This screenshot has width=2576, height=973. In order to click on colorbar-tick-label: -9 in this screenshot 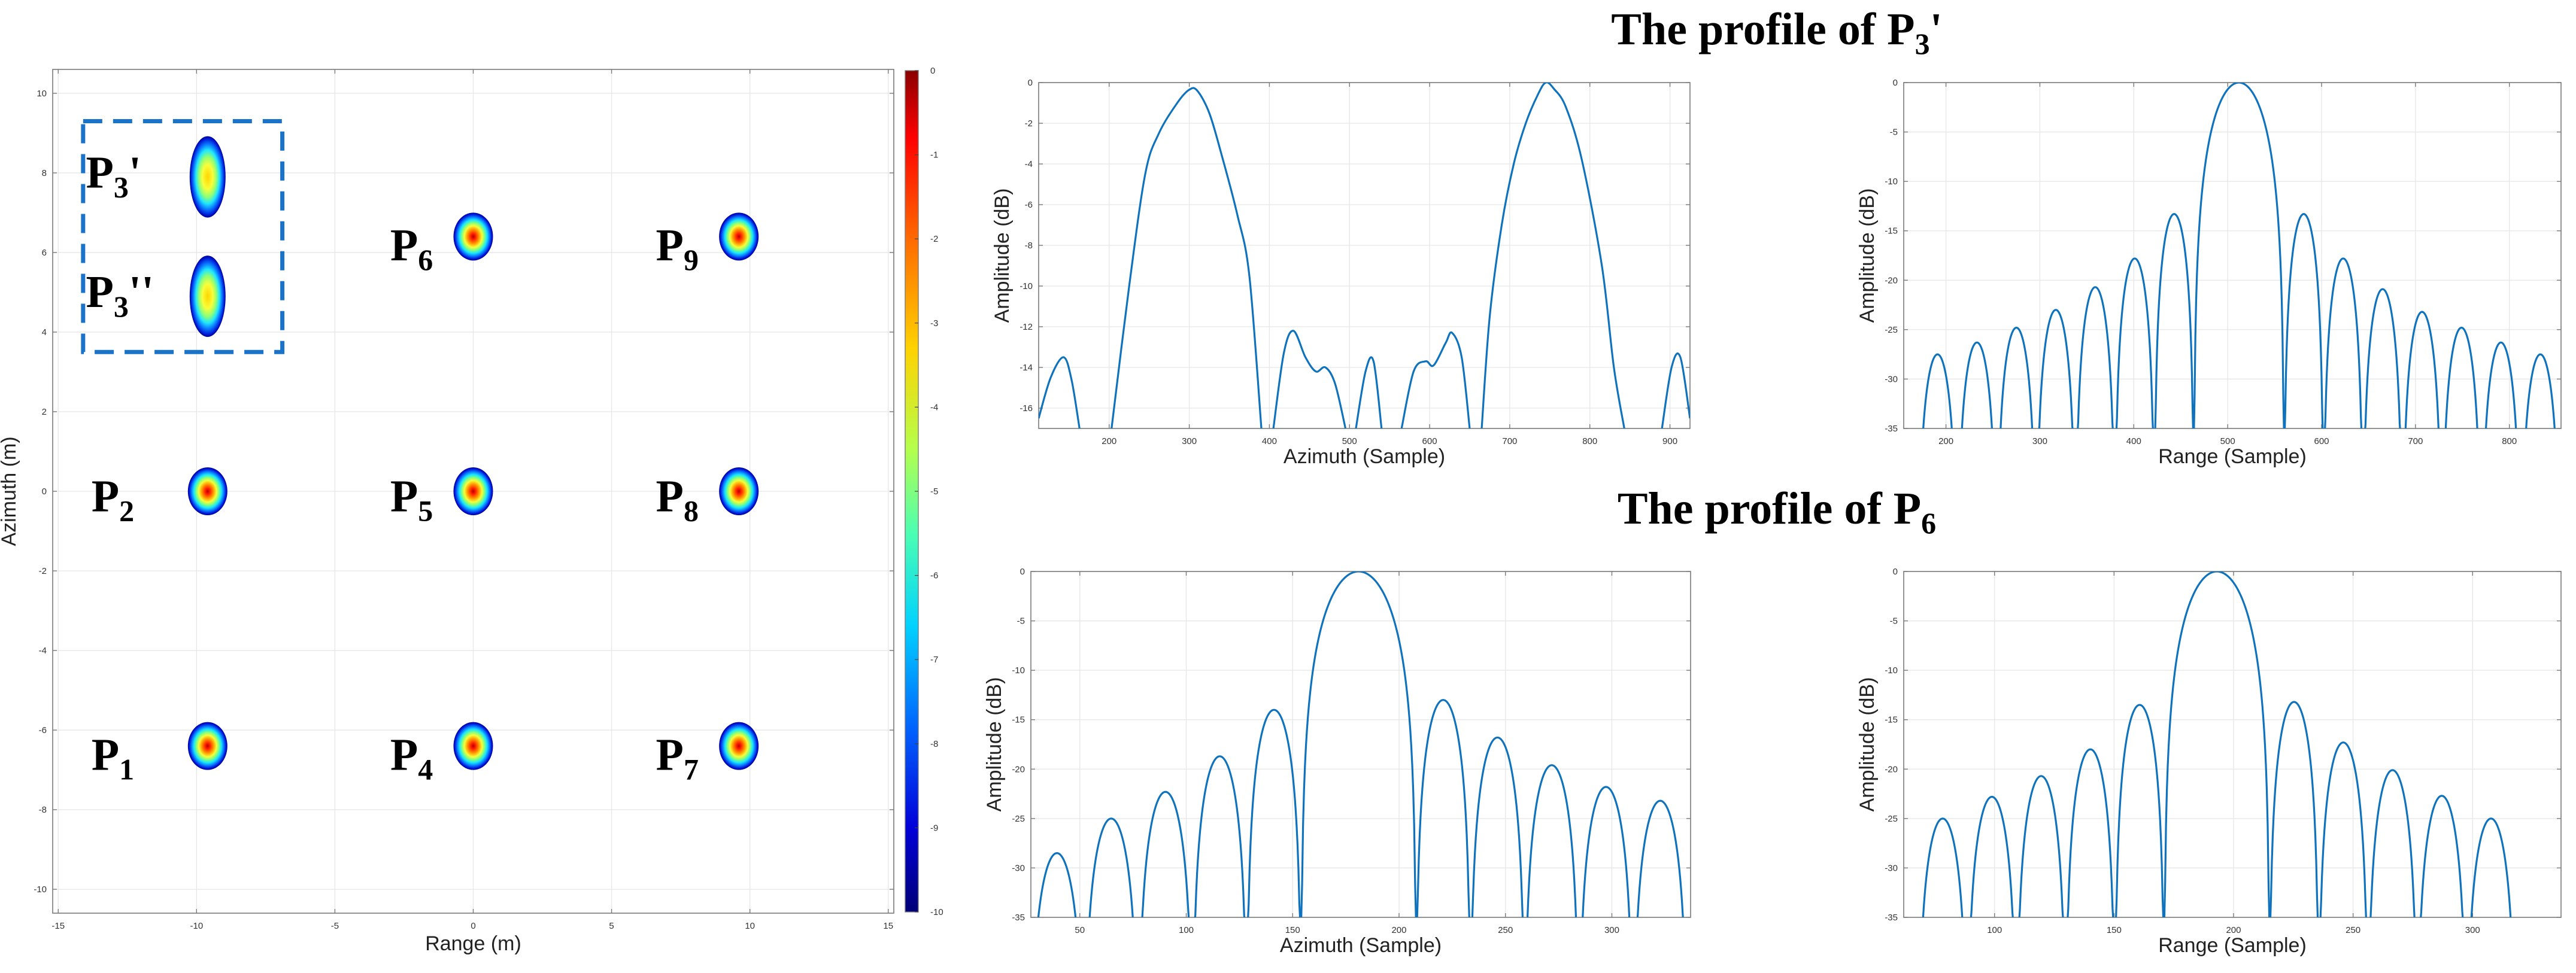, I will do `click(934, 828)`.